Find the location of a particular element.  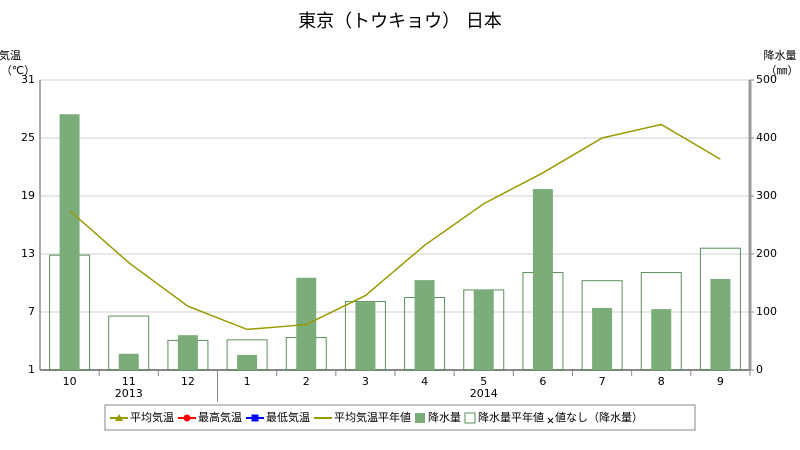

legend-label: 降水量平年値 is located at coordinates (511, 417).